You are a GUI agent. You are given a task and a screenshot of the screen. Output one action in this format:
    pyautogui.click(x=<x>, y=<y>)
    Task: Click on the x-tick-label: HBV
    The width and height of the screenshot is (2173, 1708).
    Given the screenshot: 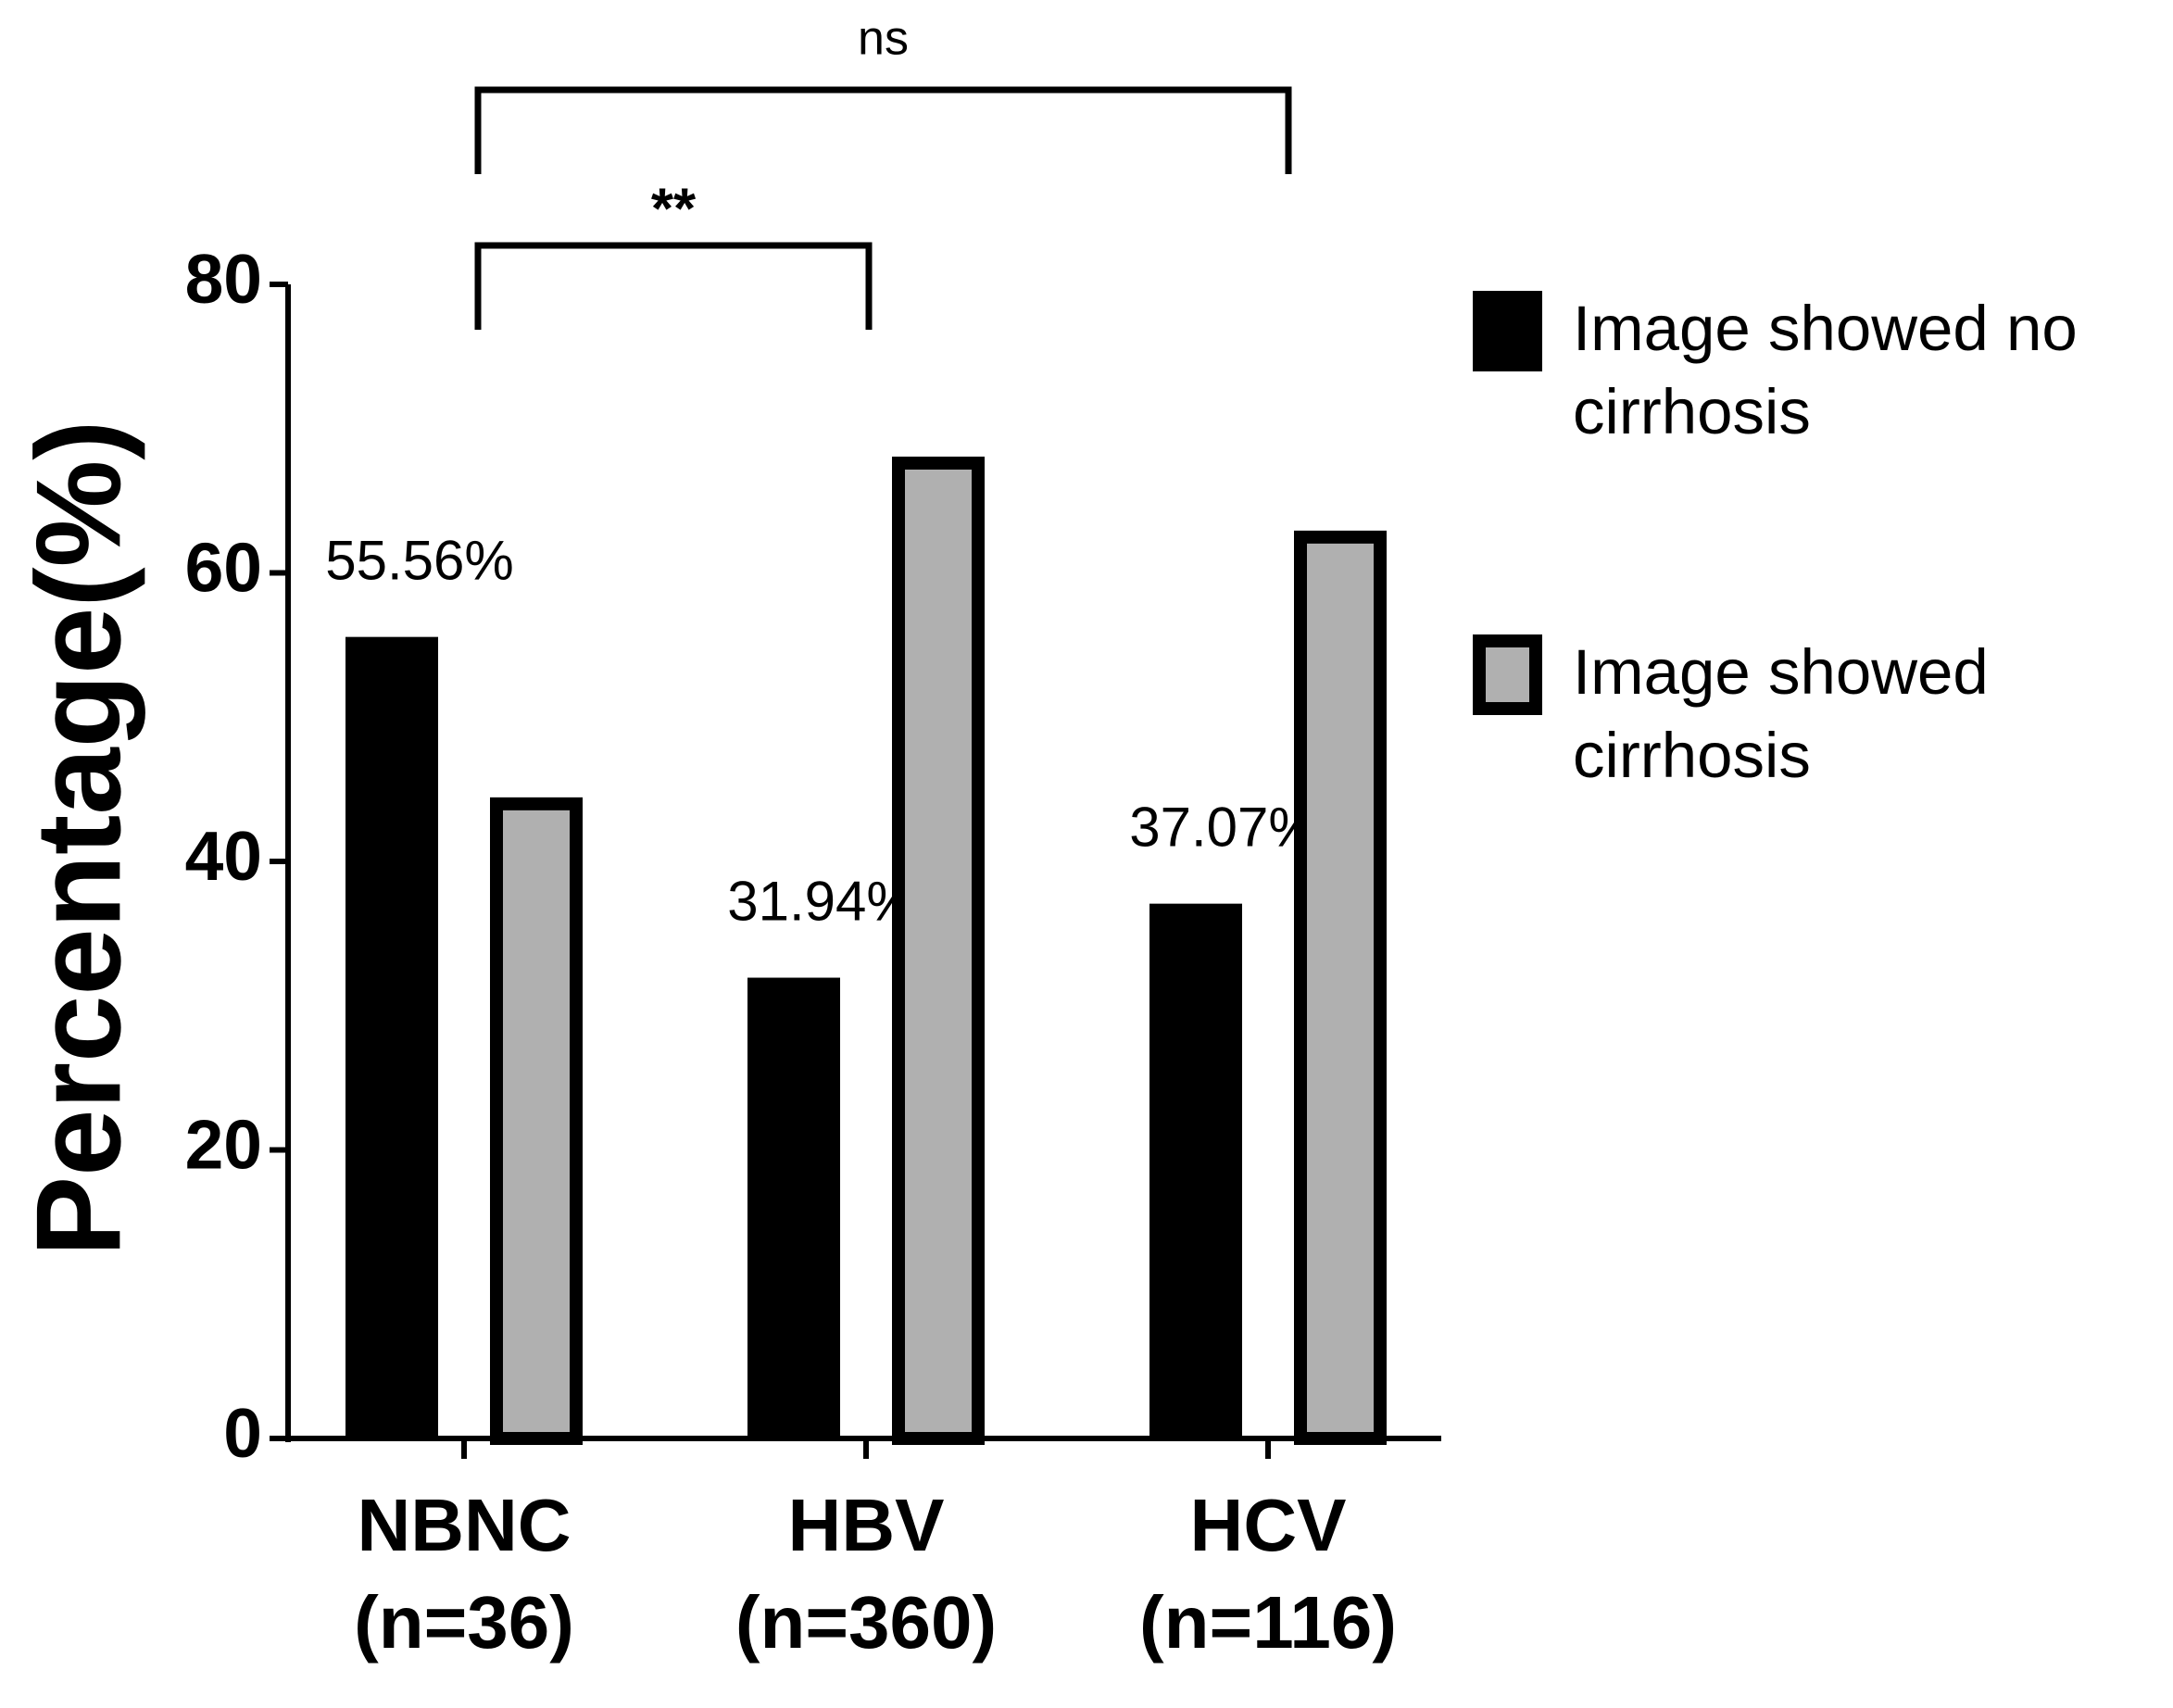 What is the action you would take?
    pyautogui.click(x=867, y=1525)
    